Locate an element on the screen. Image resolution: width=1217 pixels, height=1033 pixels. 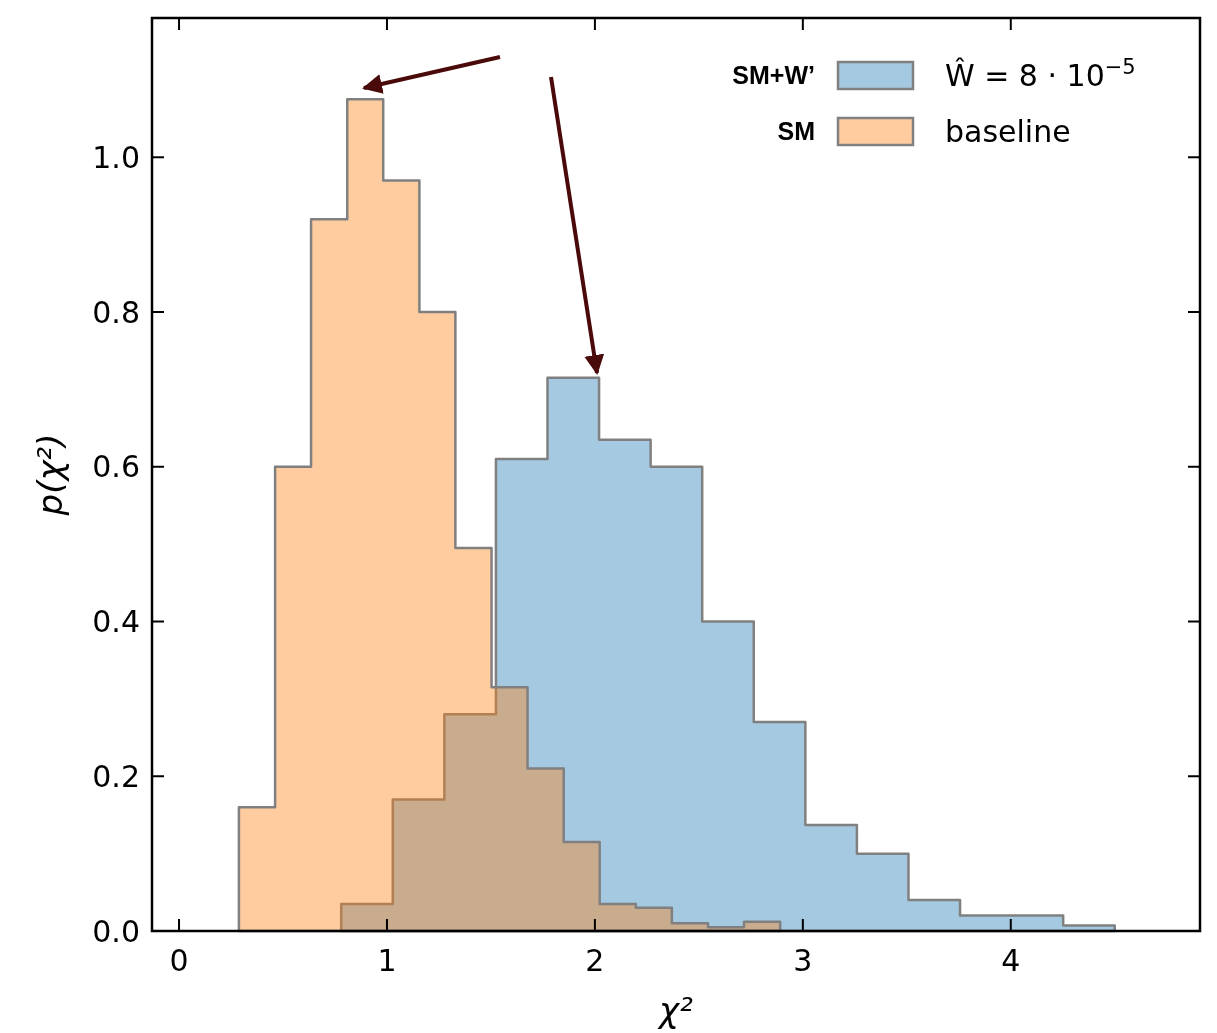
x-tick-label: 0 is located at coordinates (179, 960).